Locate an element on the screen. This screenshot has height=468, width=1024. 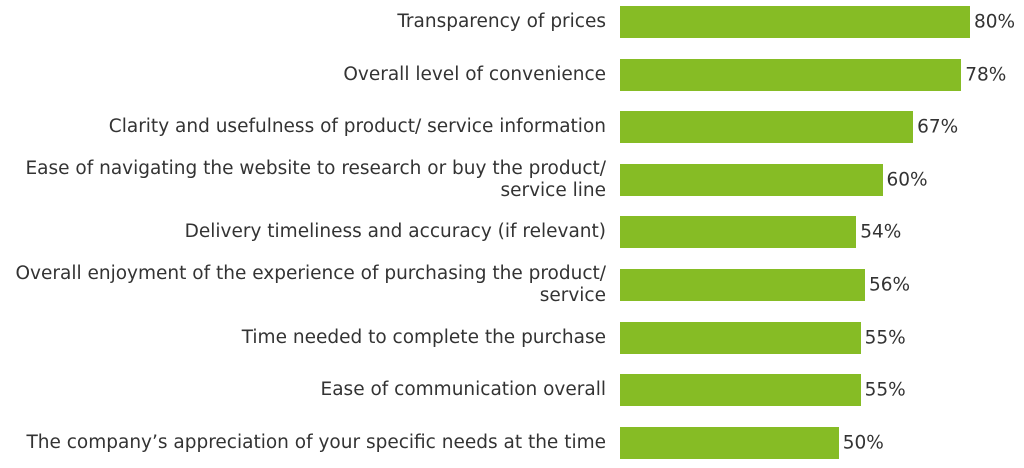
category-label: Ease of communication overall is located at coordinates (463, 390).